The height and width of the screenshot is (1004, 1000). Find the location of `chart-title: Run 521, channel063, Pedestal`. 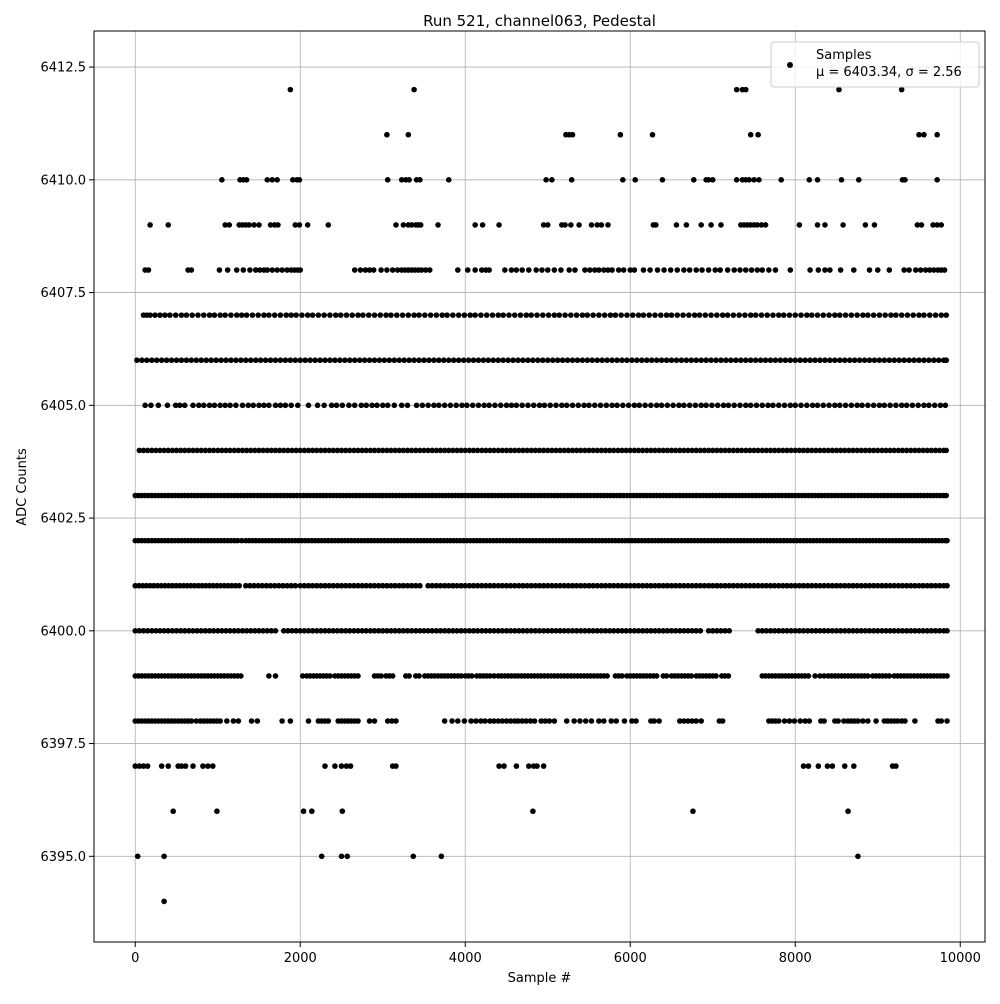

chart-title: Run 521, channel063, Pedestal is located at coordinates (539, 21).